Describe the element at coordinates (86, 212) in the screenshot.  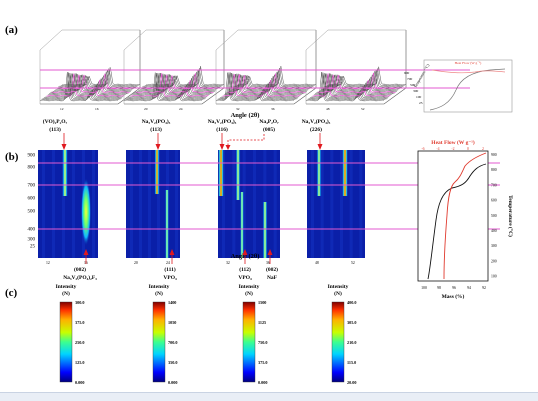
I see `map-peak-blob` at that location.